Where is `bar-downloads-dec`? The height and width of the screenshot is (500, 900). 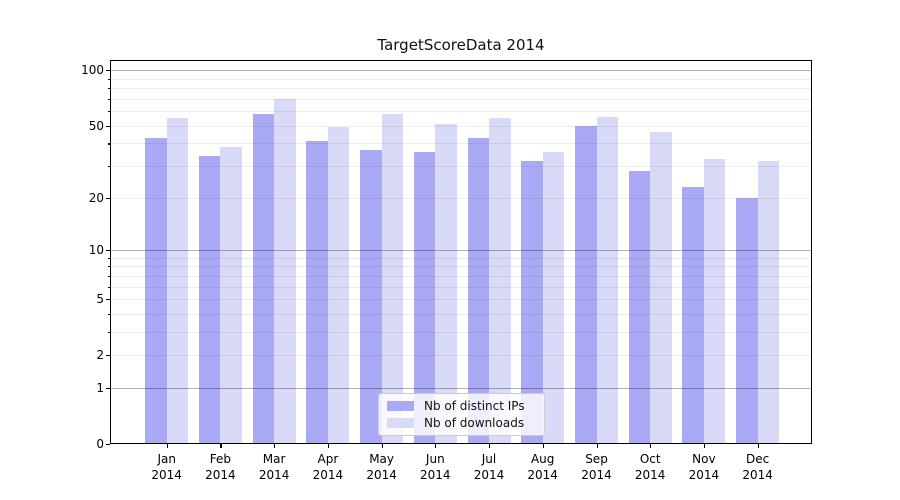
bar-downloads-dec is located at coordinates (768, 302).